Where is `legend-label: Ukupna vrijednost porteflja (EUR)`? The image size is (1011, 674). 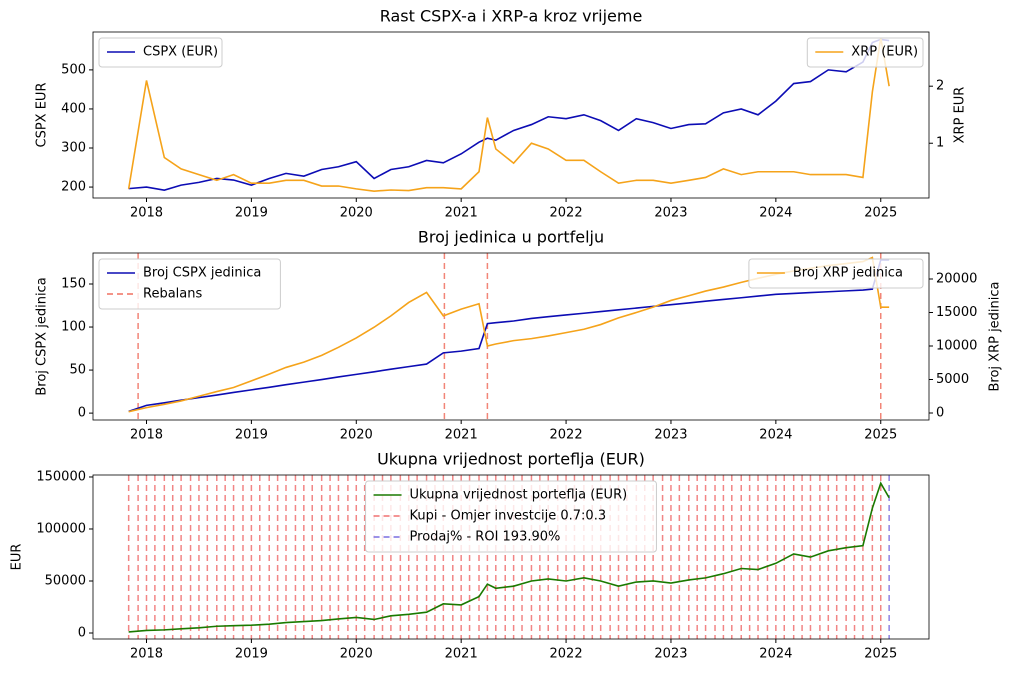
legend-label: Ukupna vrijednost porteflja (EUR) is located at coordinates (519, 495).